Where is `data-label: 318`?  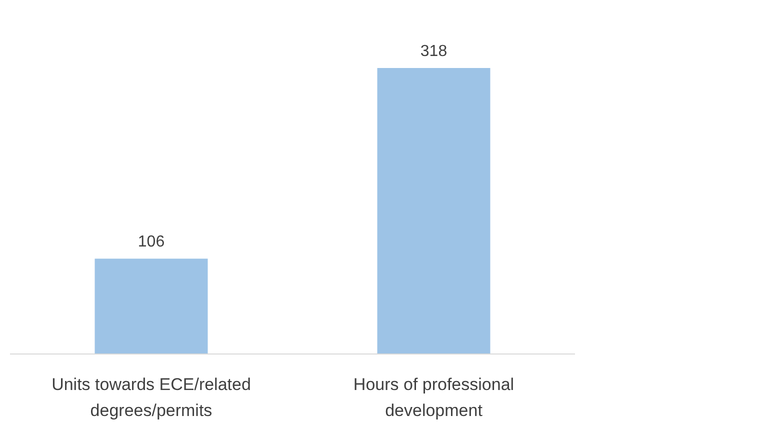 data-label: 318 is located at coordinates (434, 51).